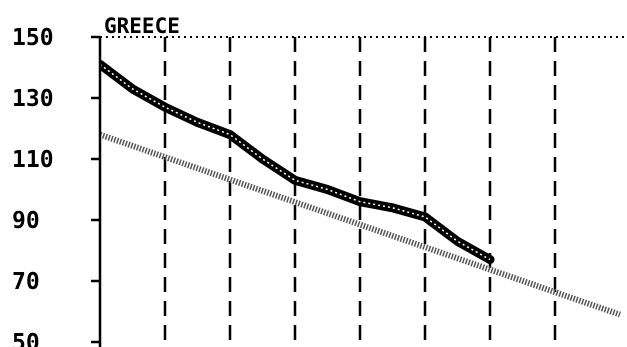  Describe the element at coordinates (26, 221) in the screenshot. I see `y-tick-label: 90` at that location.